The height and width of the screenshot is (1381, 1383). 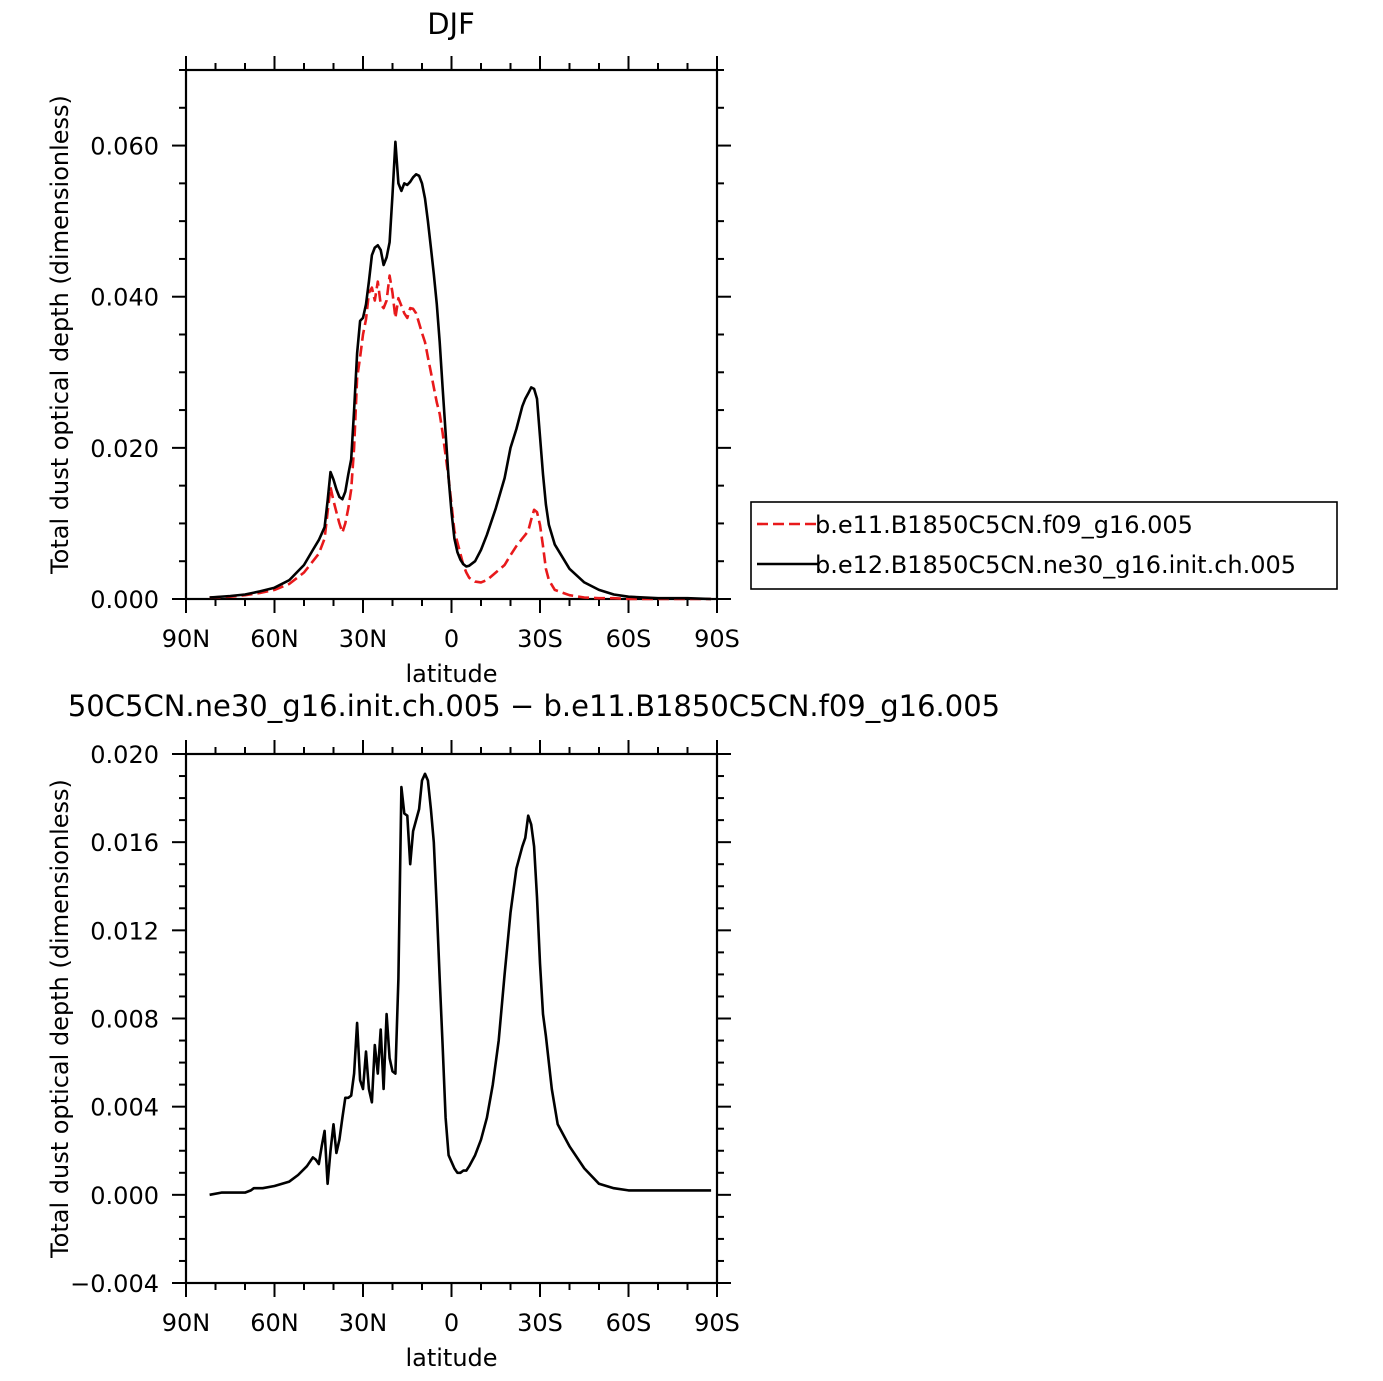 What do you see at coordinates (124, 298) in the screenshot?
I see `y-tick-label: 0.040` at bounding box center [124, 298].